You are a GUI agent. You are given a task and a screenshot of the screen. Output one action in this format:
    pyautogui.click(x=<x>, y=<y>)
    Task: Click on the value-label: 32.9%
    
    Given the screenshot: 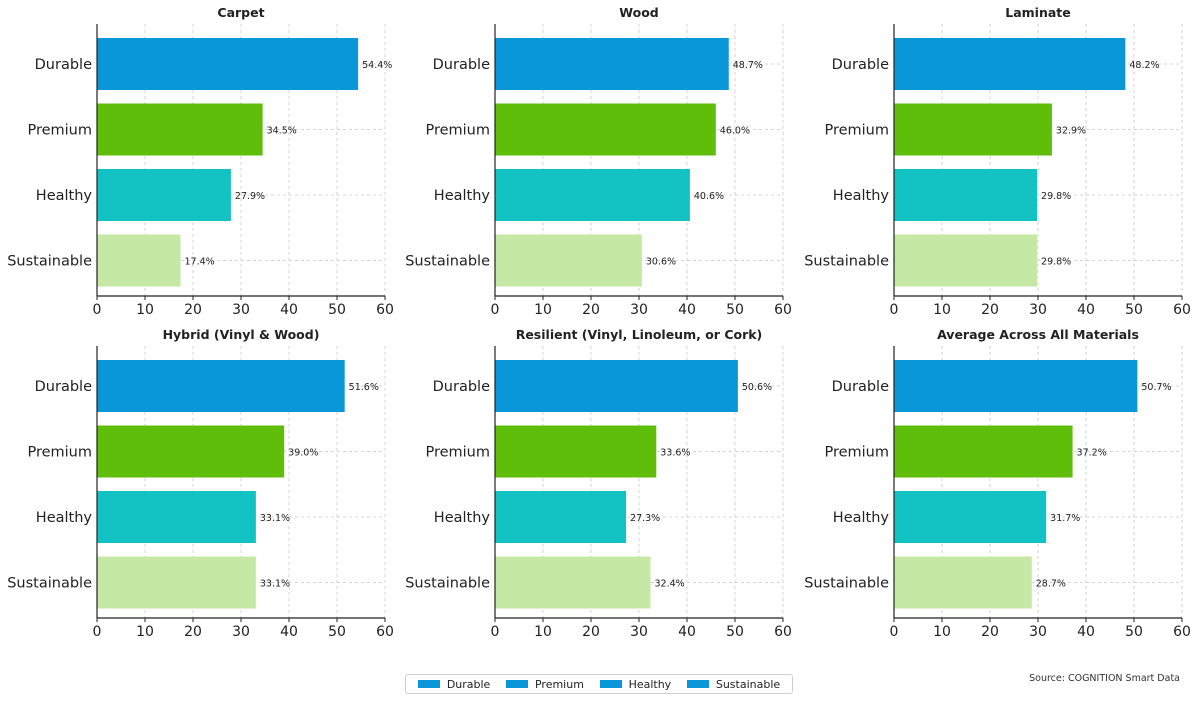 What is the action you would take?
    pyautogui.click(x=1071, y=131)
    